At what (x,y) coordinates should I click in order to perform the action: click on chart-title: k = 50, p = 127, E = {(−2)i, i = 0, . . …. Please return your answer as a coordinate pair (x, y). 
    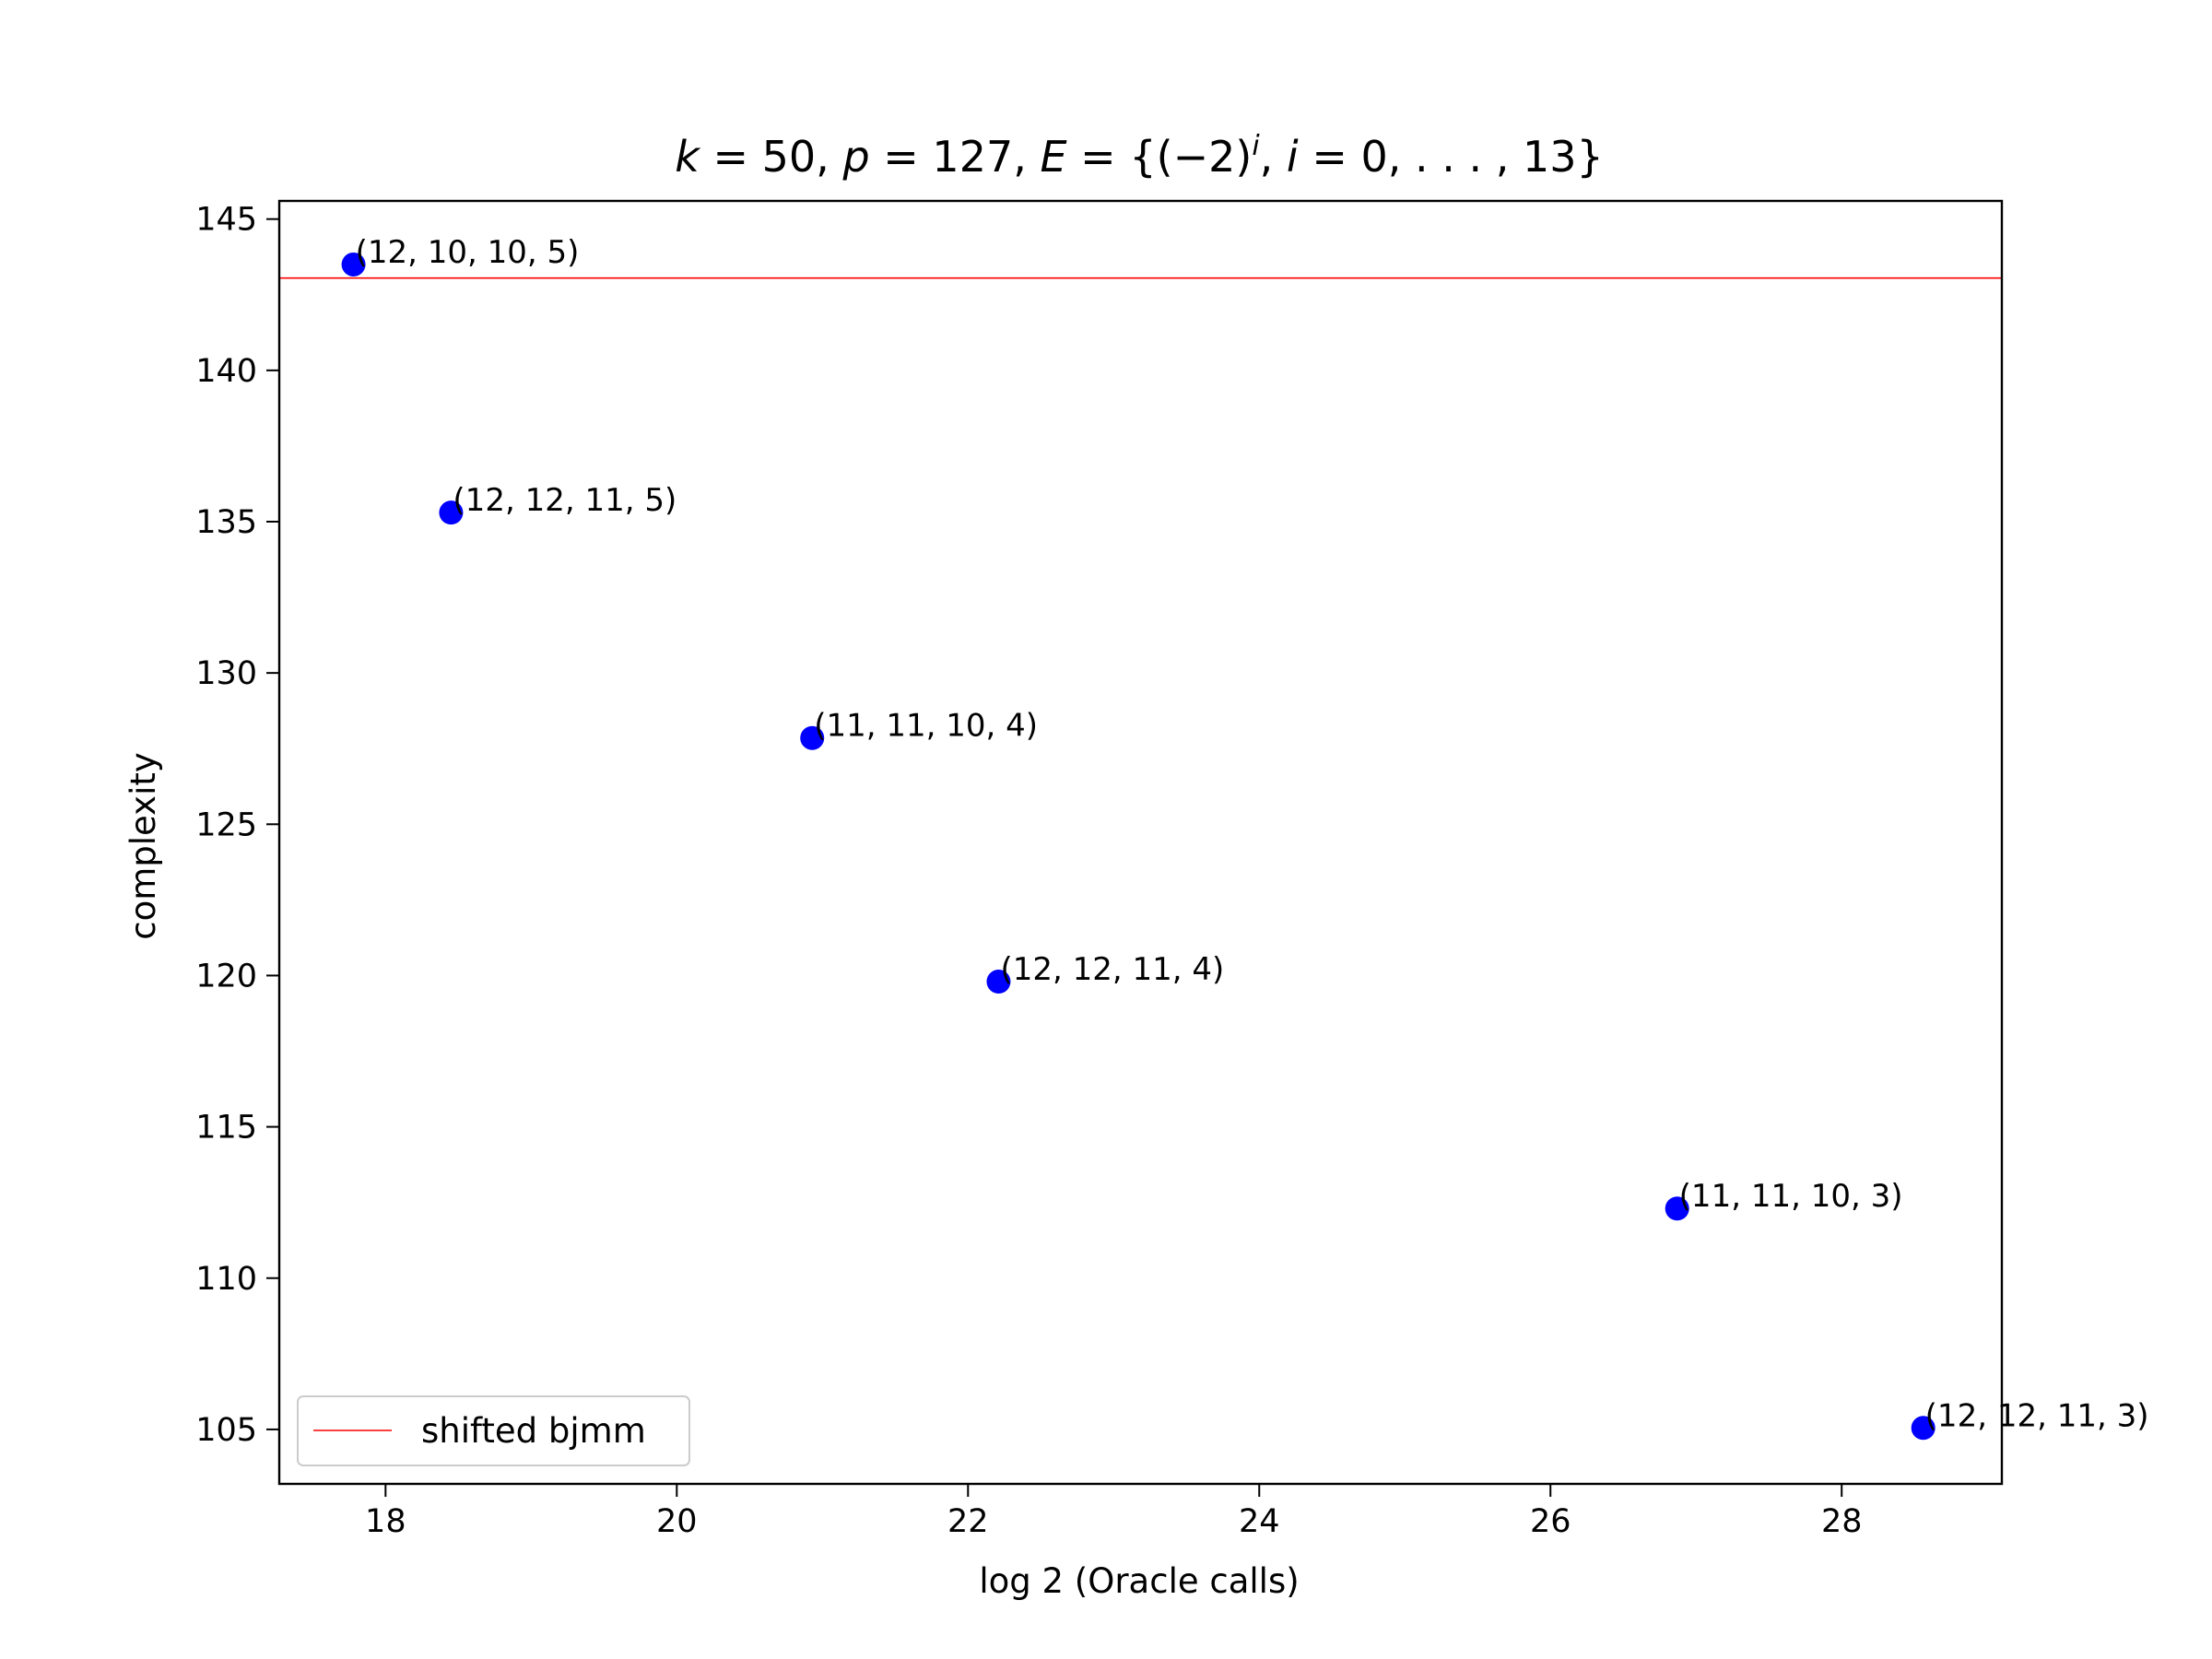
    Looking at the image, I should click on (1139, 156).